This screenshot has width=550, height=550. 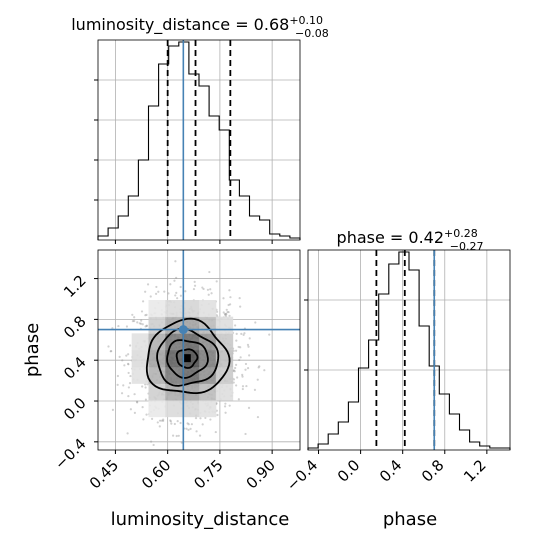 What do you see at coordinates (475, 471) in the screenshot?
I see `phase-x-tick-label: 1.2` at bounding box center [475, 471].